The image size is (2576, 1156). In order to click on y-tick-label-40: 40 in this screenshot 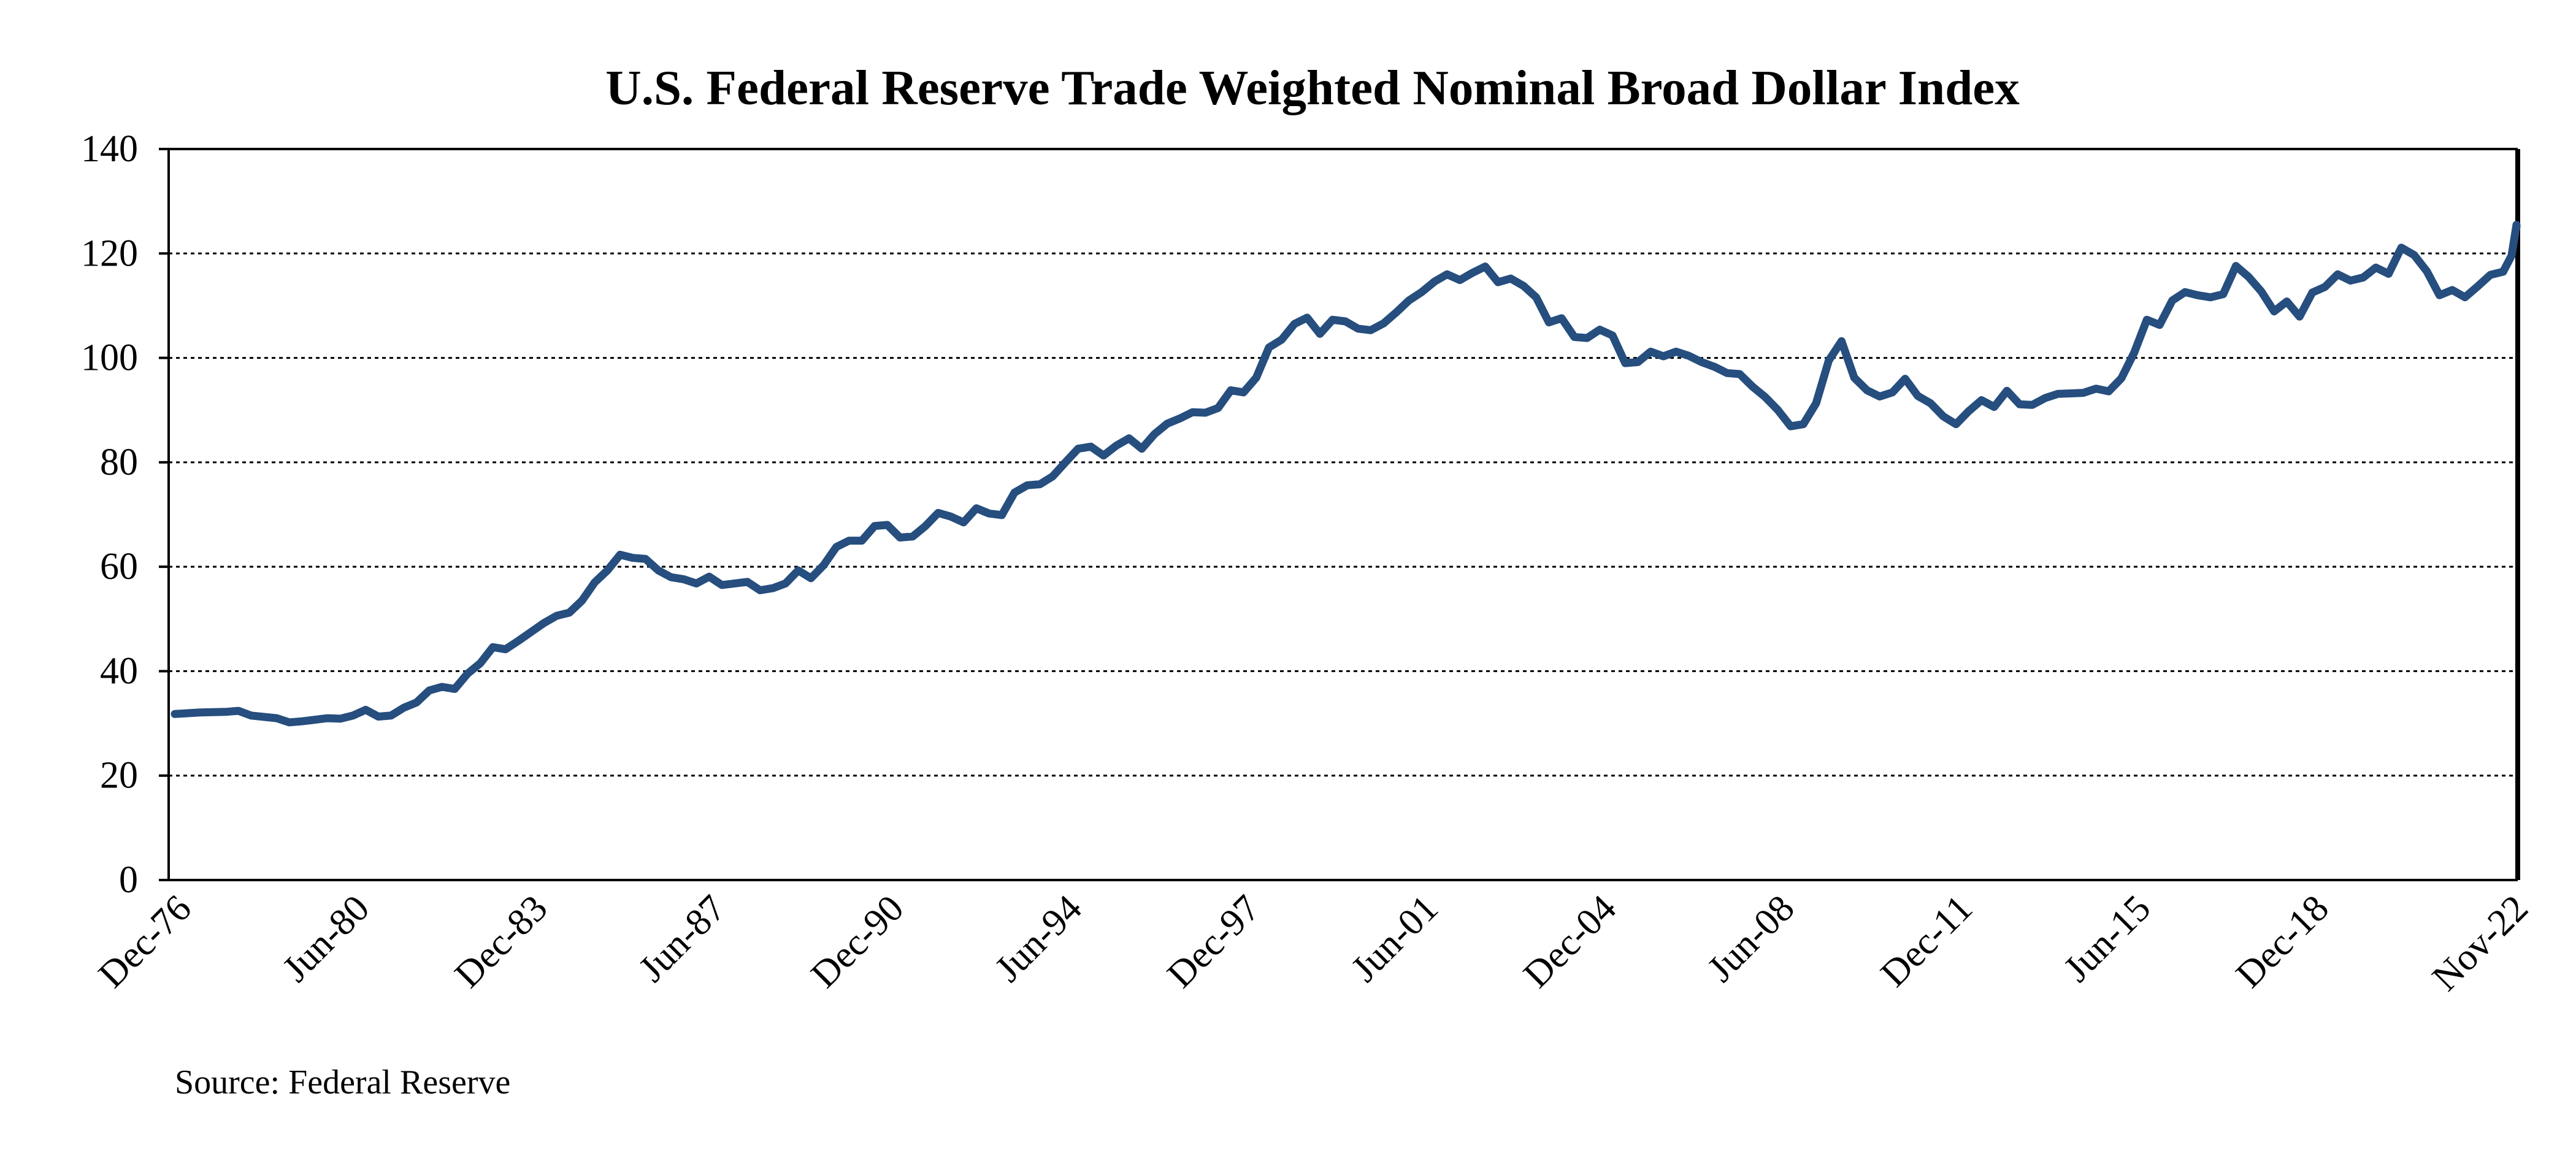, I will do `click(119, 671)`.